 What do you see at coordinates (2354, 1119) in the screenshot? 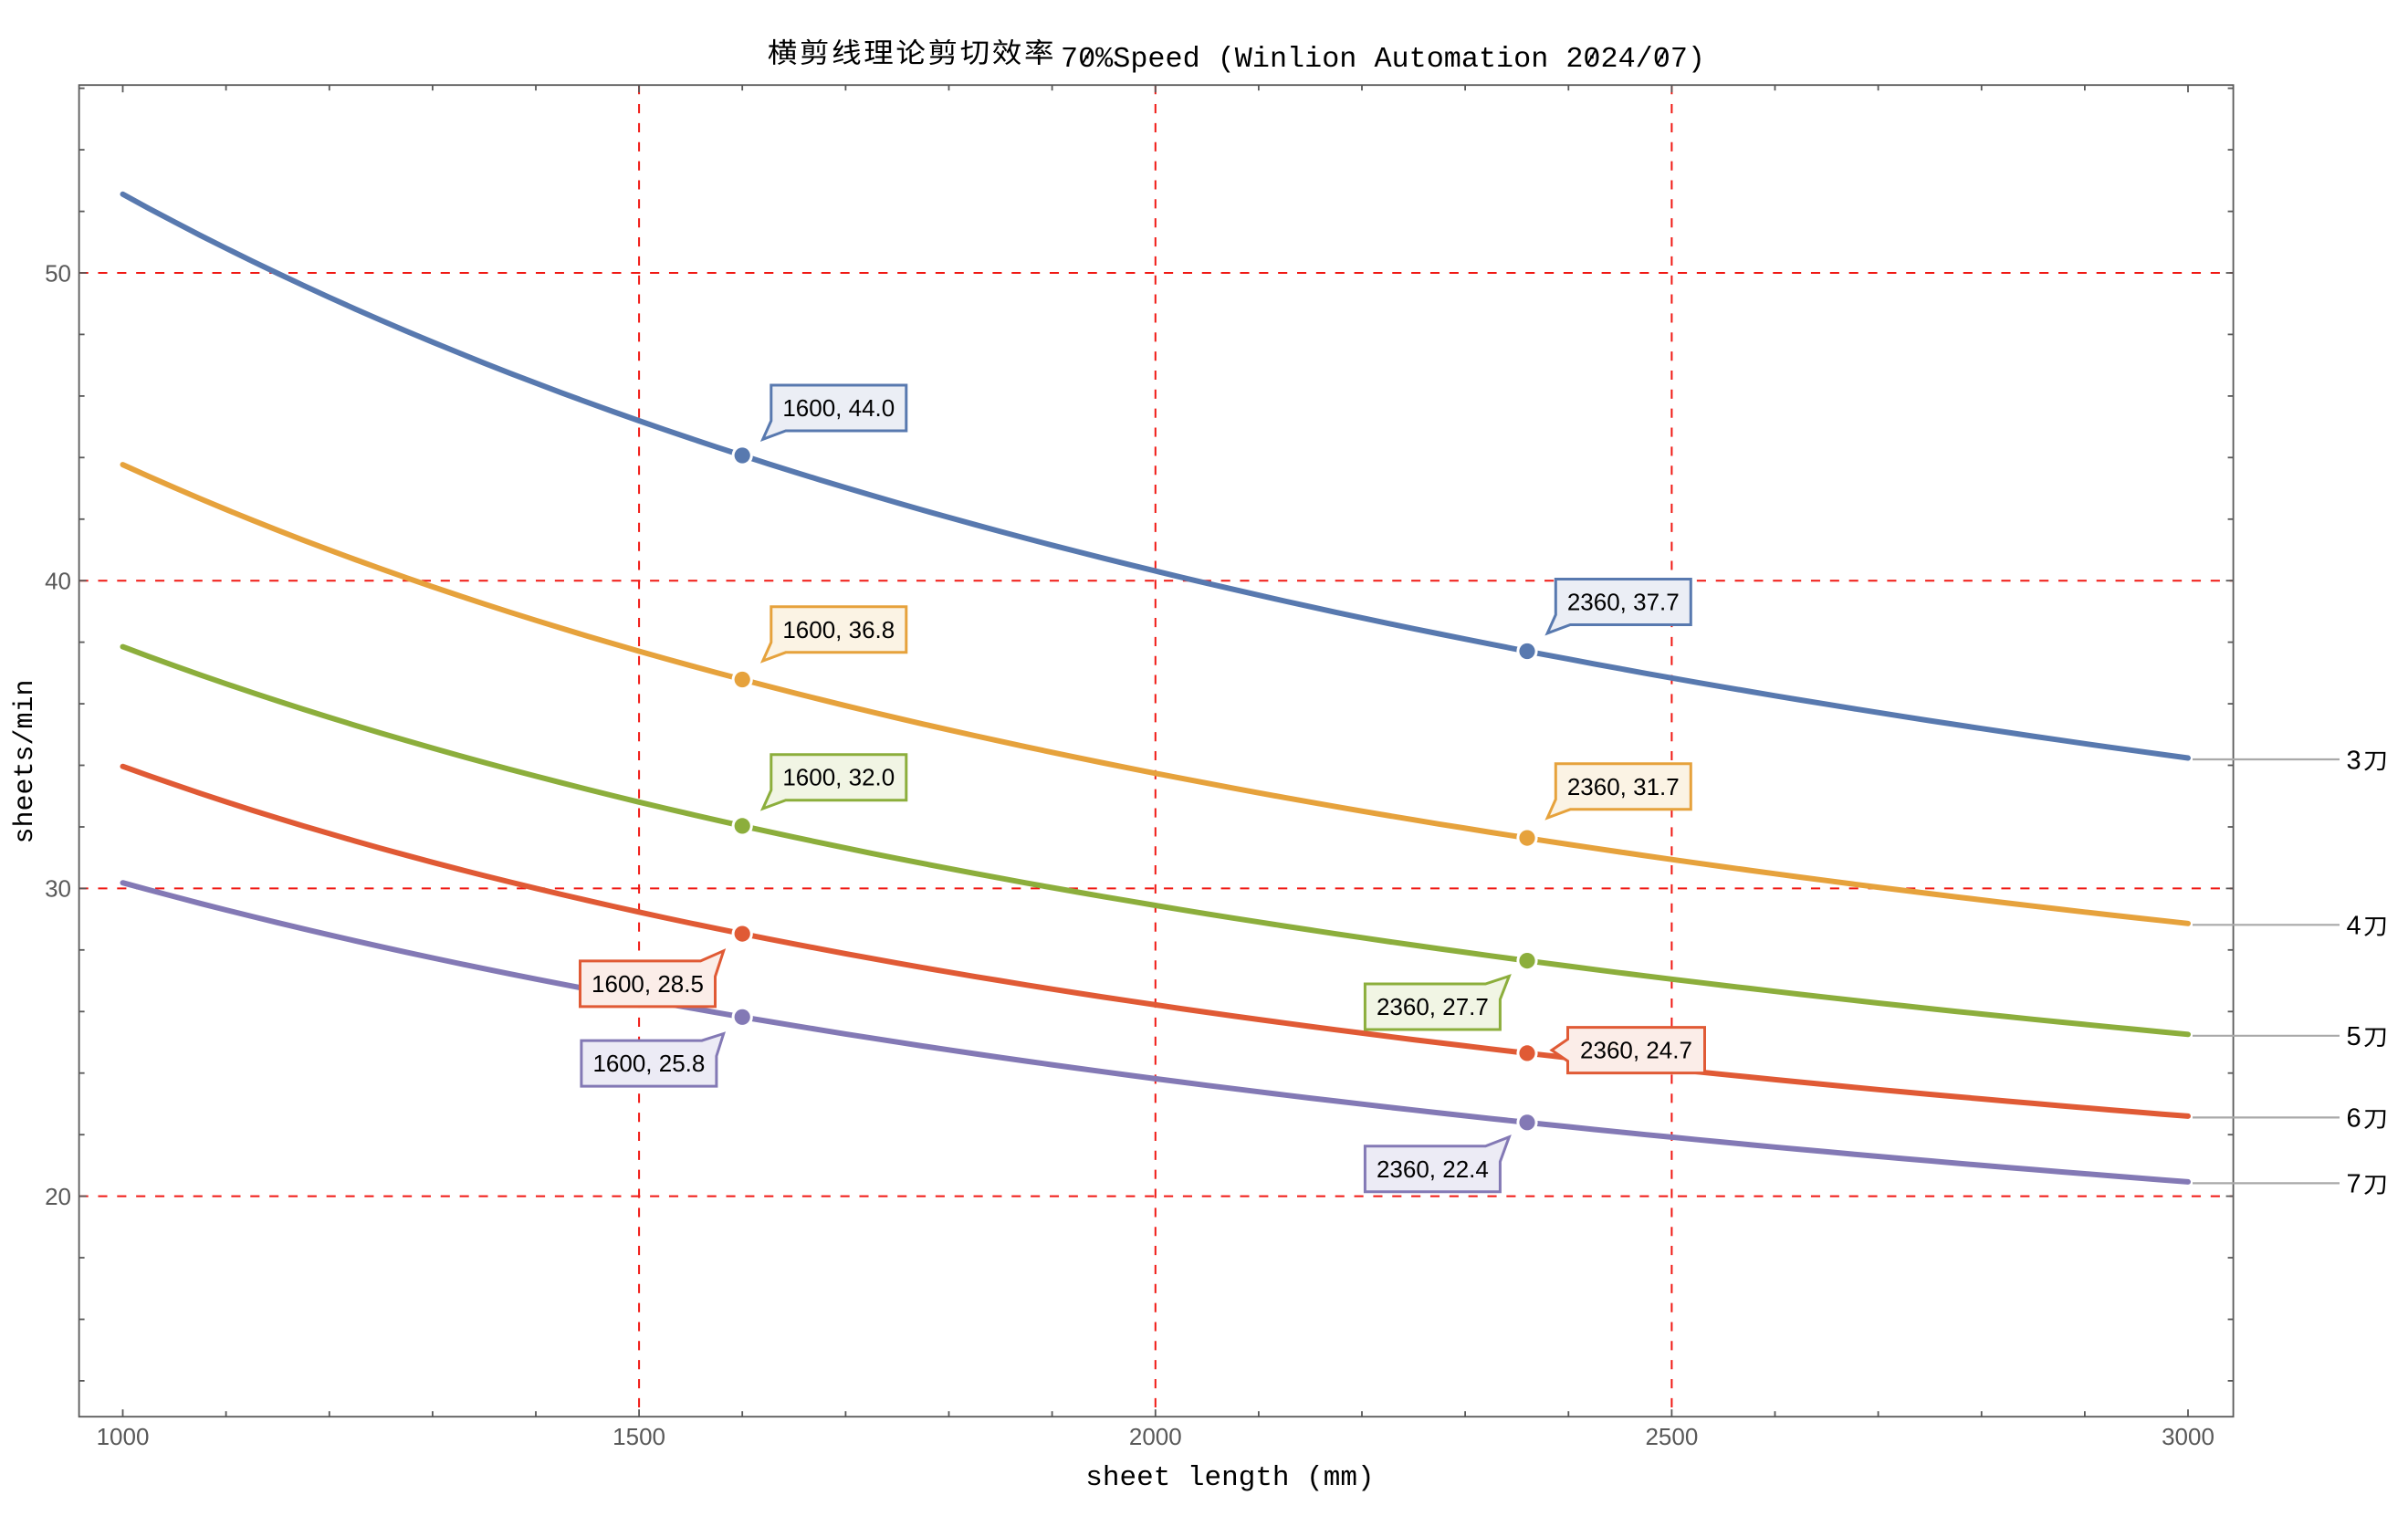
I see `svg-text: 6` at bounding box center [2354, 1119].